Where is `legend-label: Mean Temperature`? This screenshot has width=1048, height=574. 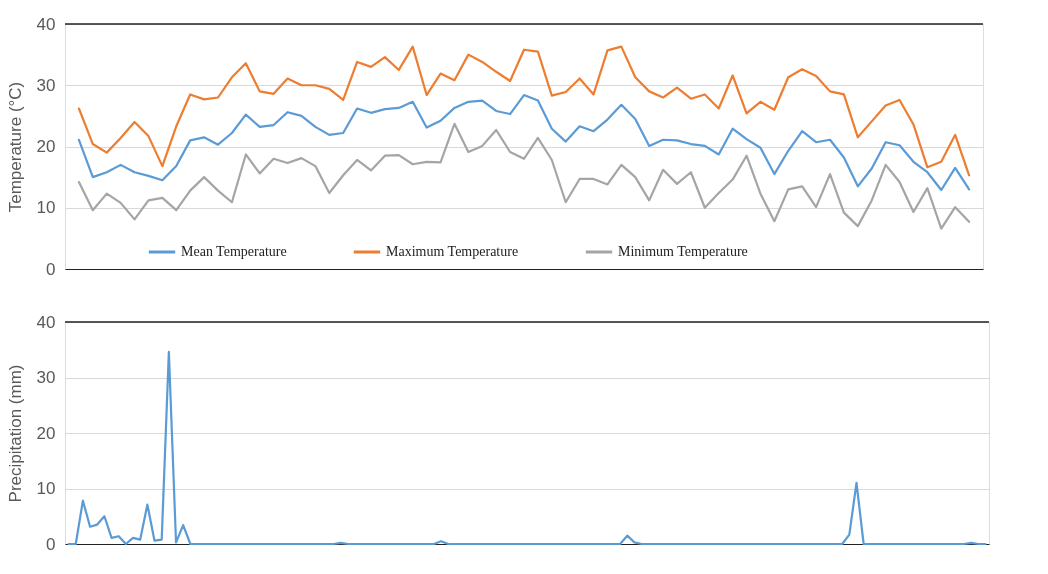
legend-label: Mean Temperature is located at coordinates (234, 251).